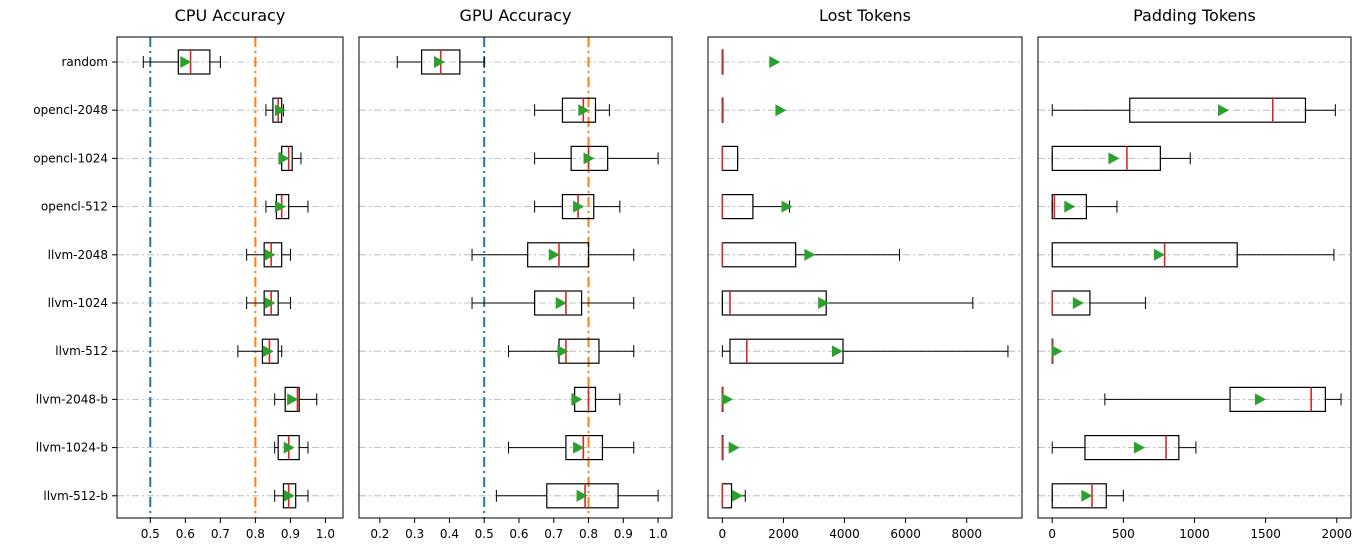 The height and width of the screenshot is (544, 1369). What do you see at coordinates (70, 110) in the screenshot?
I see `row-label: opencl-2048` at bounding box center [70, 110].